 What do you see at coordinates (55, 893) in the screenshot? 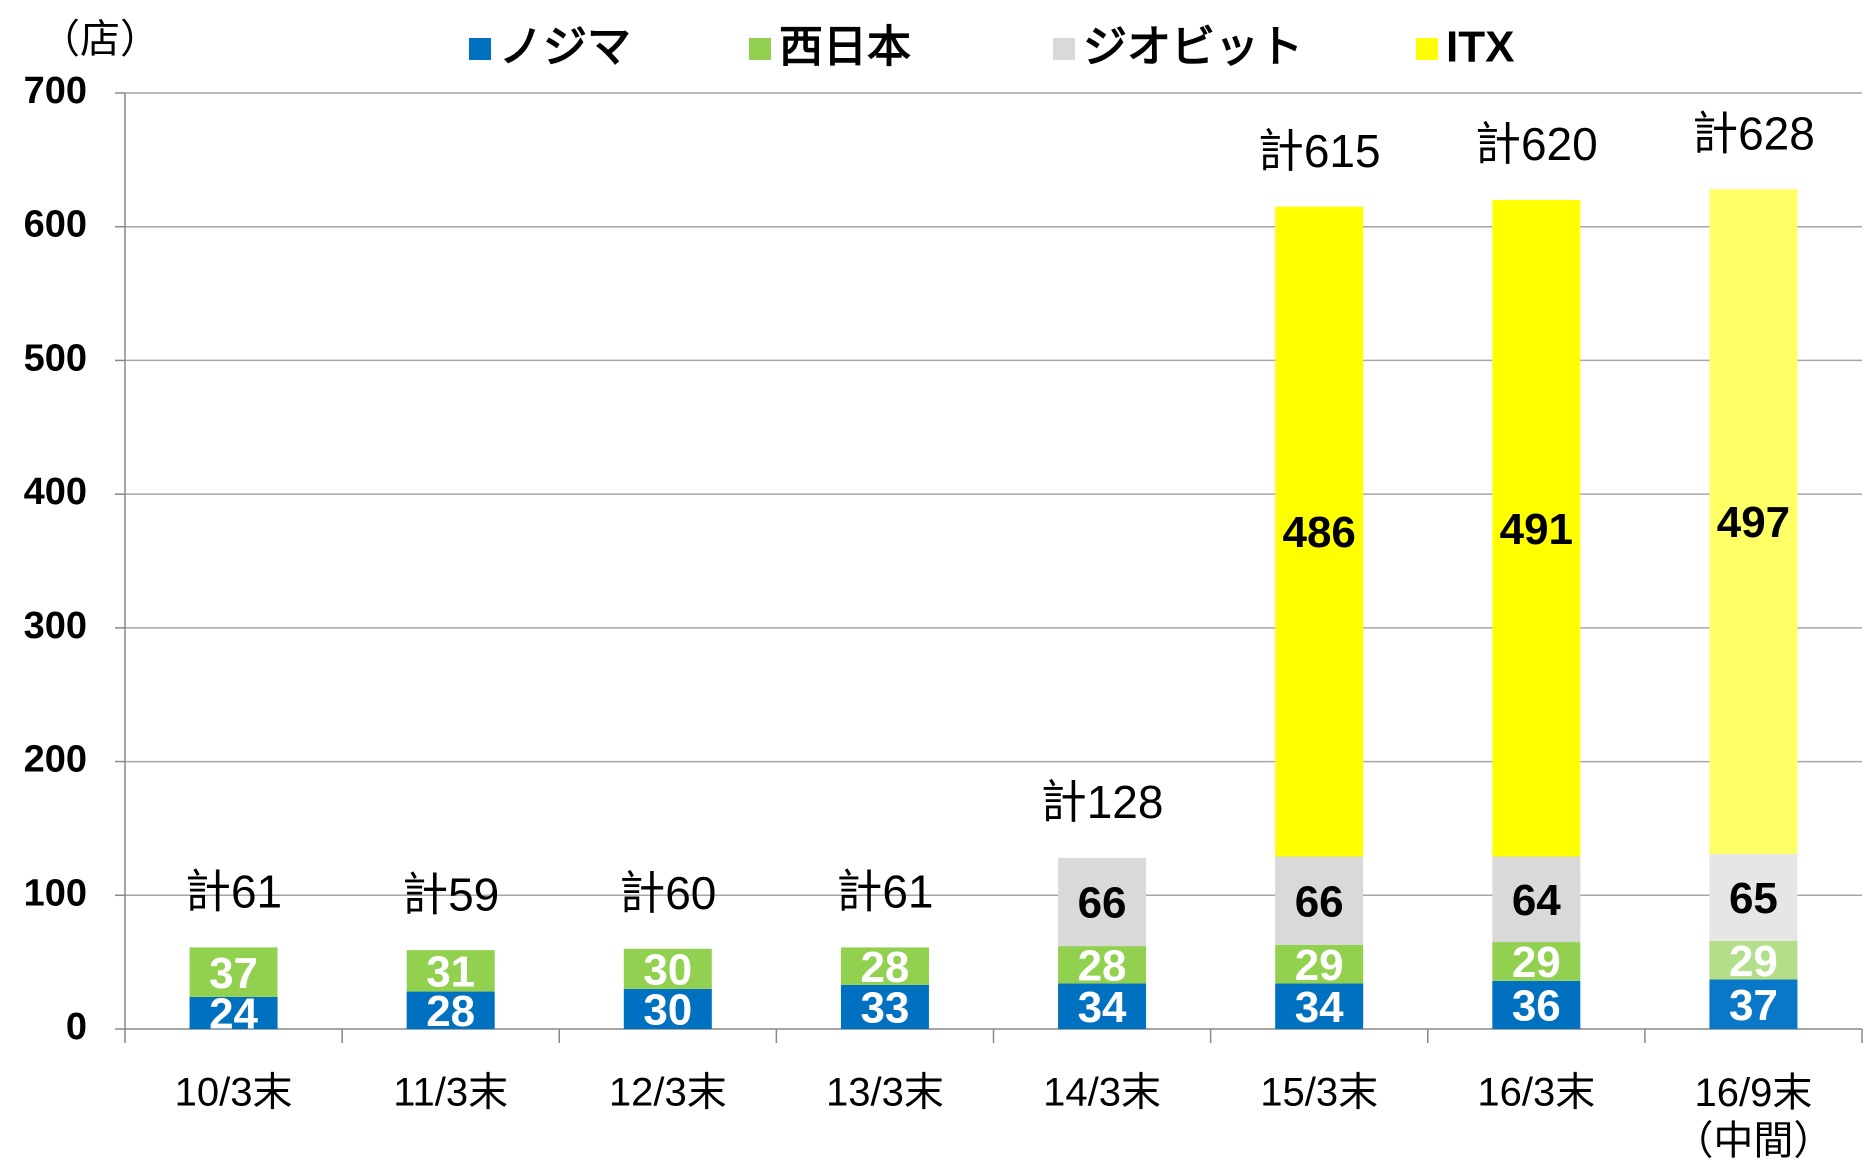
I see `y-tick-label: 100` at bounding box center [55, 893].